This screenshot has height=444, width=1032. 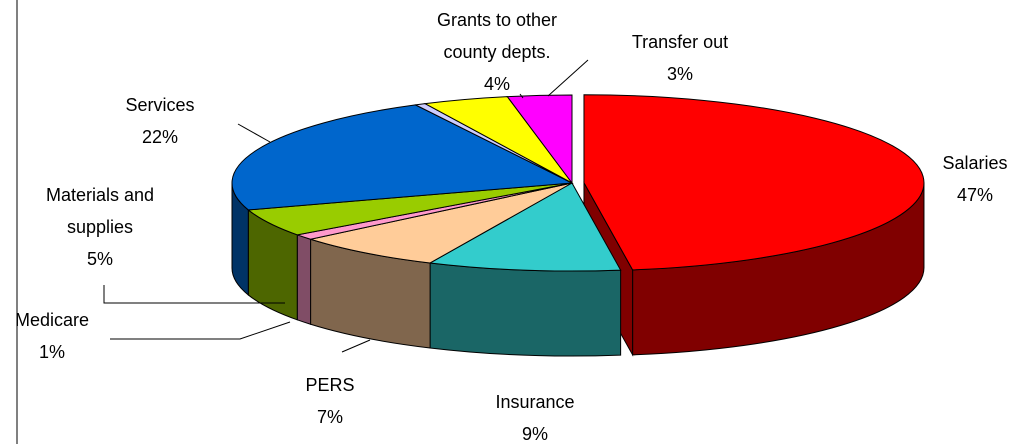 I want to click on slice-percent: 1%, so click(x=51, y=352).